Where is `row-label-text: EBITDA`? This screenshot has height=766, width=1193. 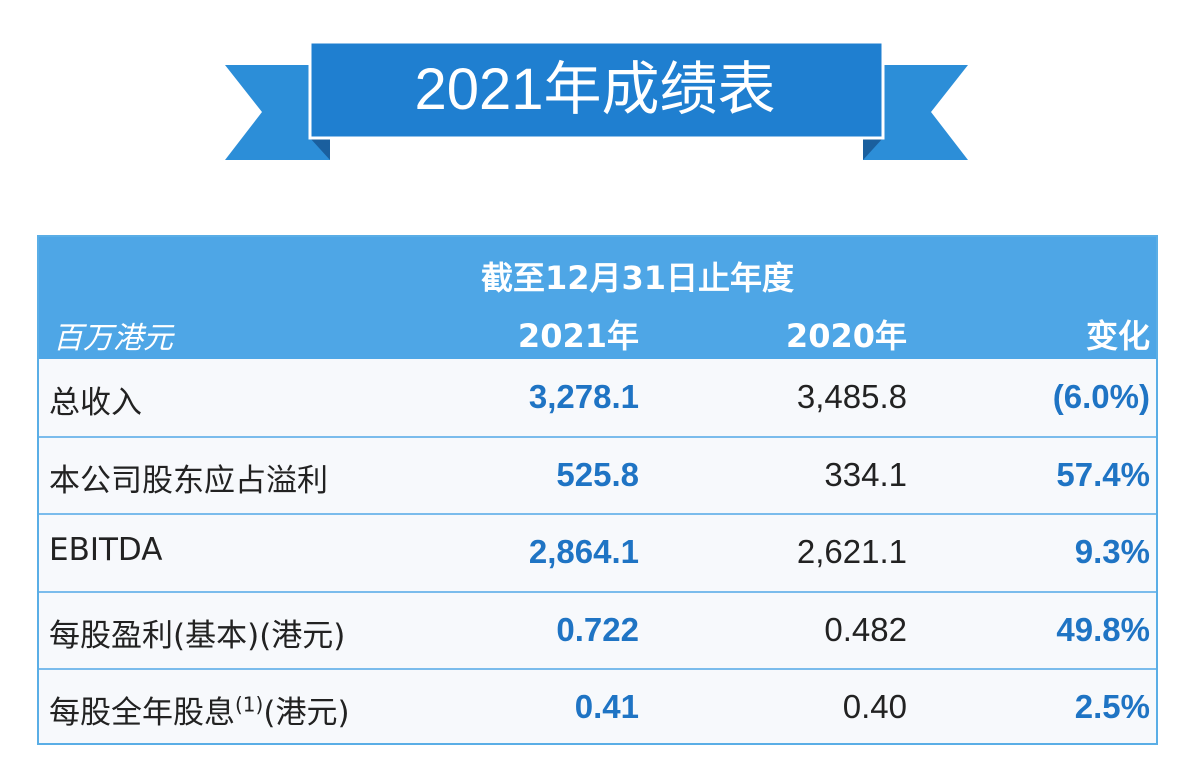 row-label-text: EBITDA is located at coordinates (106, 550).